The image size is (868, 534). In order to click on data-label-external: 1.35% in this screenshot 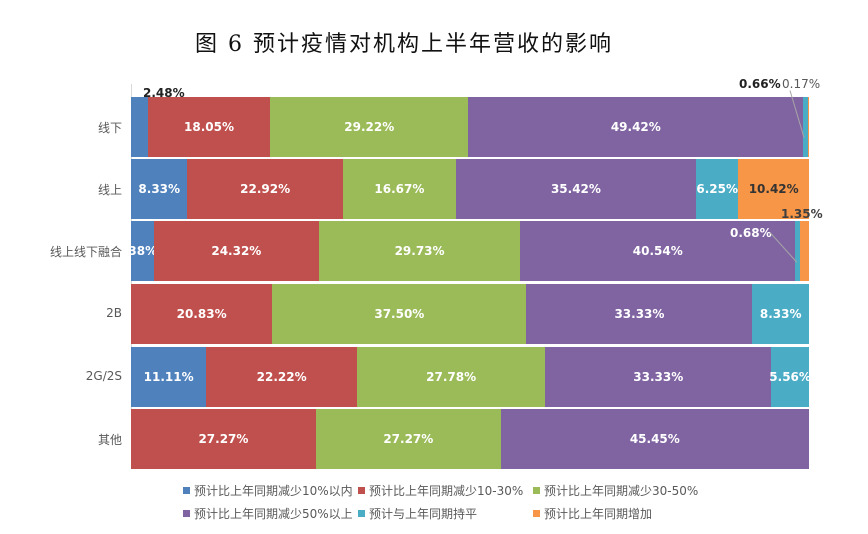, I will do `click(802, 214)`.